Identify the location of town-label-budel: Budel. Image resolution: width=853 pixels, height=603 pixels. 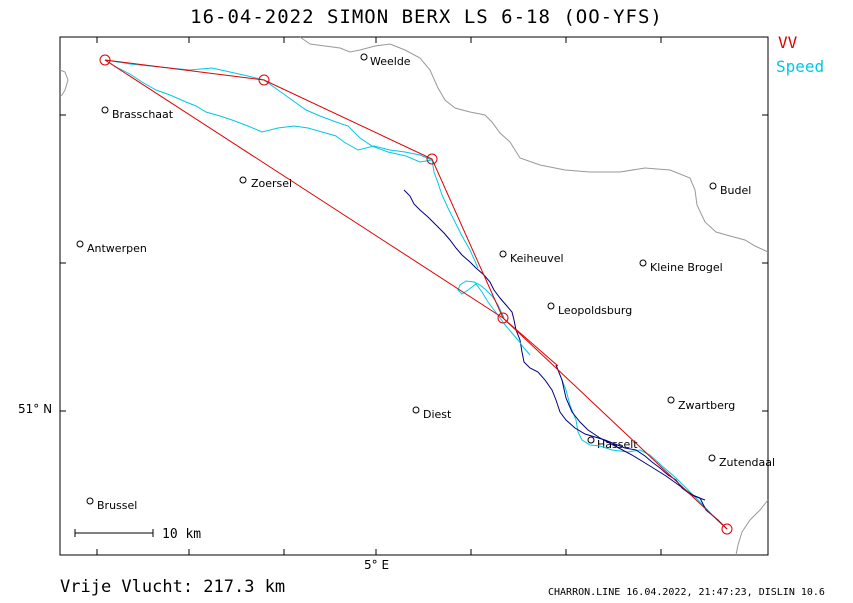
(735, 190).